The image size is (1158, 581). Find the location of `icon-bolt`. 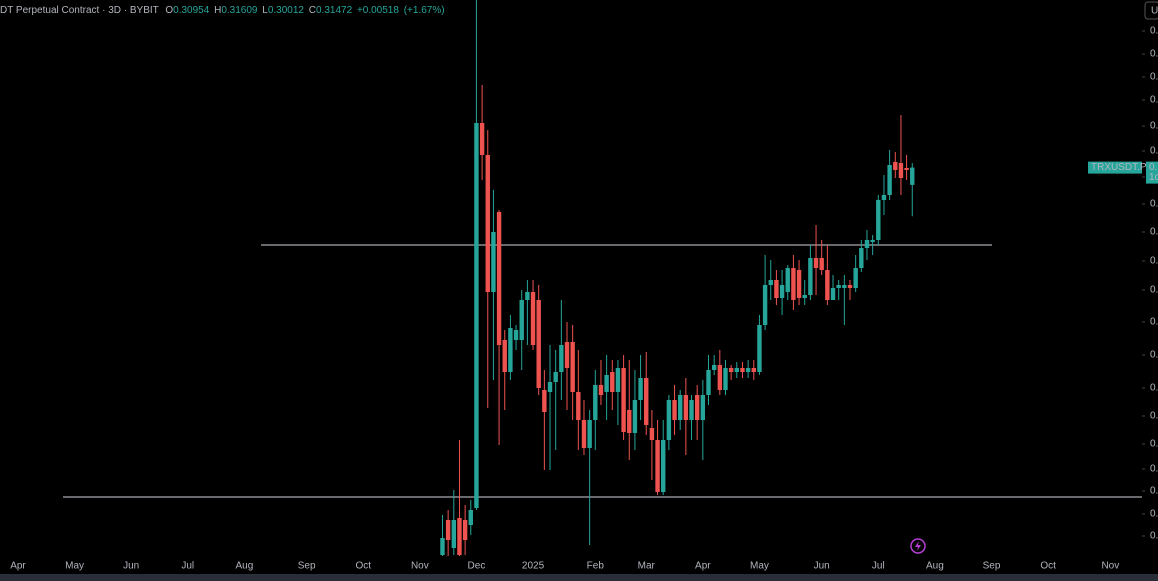

icon-bolt is located at coordinates (918, 546).